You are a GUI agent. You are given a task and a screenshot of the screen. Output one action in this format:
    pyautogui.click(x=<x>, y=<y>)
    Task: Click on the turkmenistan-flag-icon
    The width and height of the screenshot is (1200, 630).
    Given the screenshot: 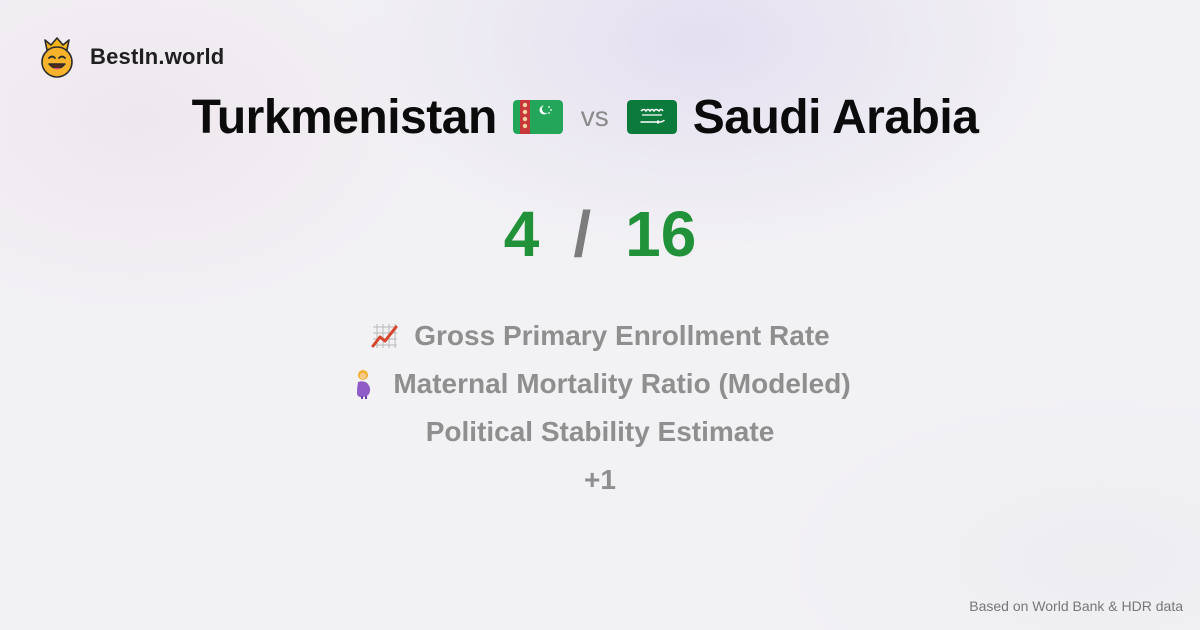 What is the action you would take?
    pyautogui.click(x=537, y=117)
    